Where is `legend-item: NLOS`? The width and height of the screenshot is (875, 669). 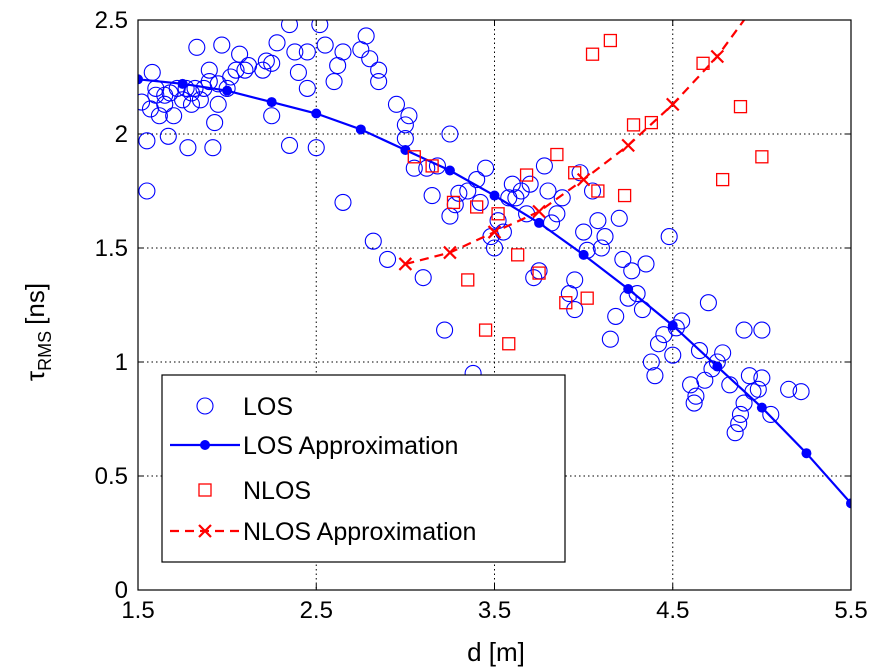 legend-item: NLOS is located at coordinates (254, 491).